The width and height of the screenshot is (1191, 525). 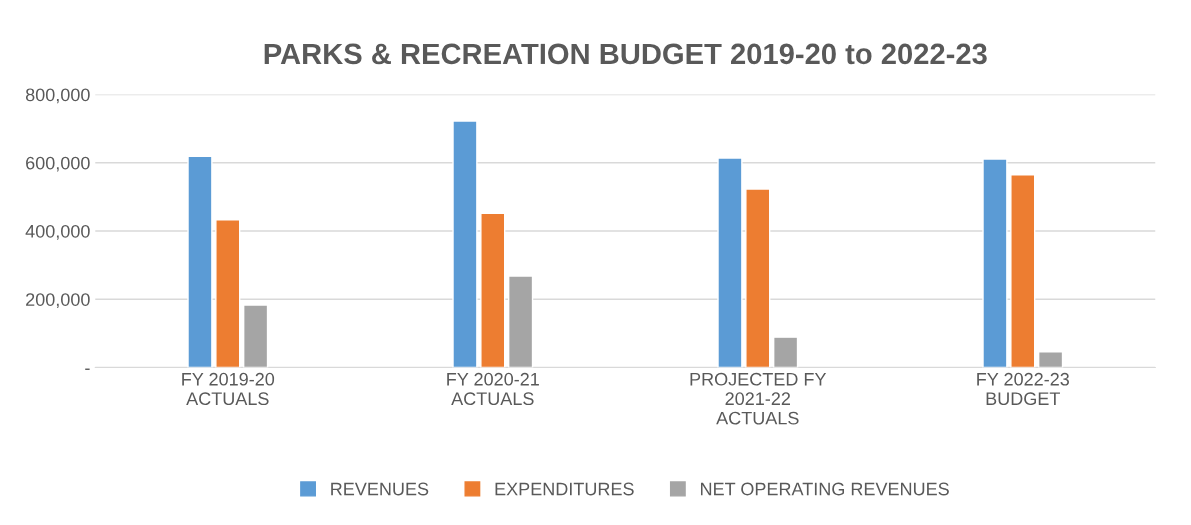 I want to click on y-tick-label: 800,000, so click(x=57, y=96).